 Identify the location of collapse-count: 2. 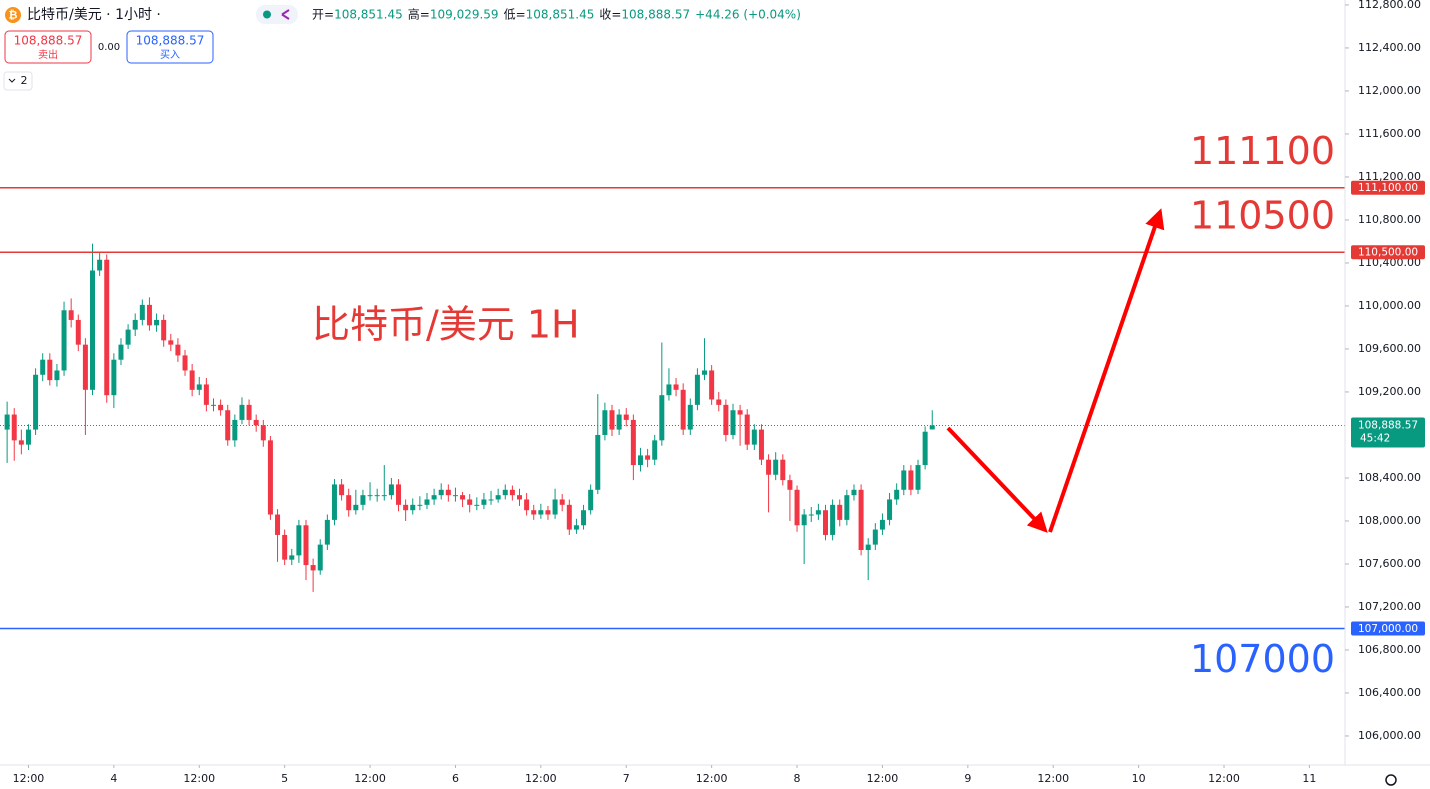
(24, 80).